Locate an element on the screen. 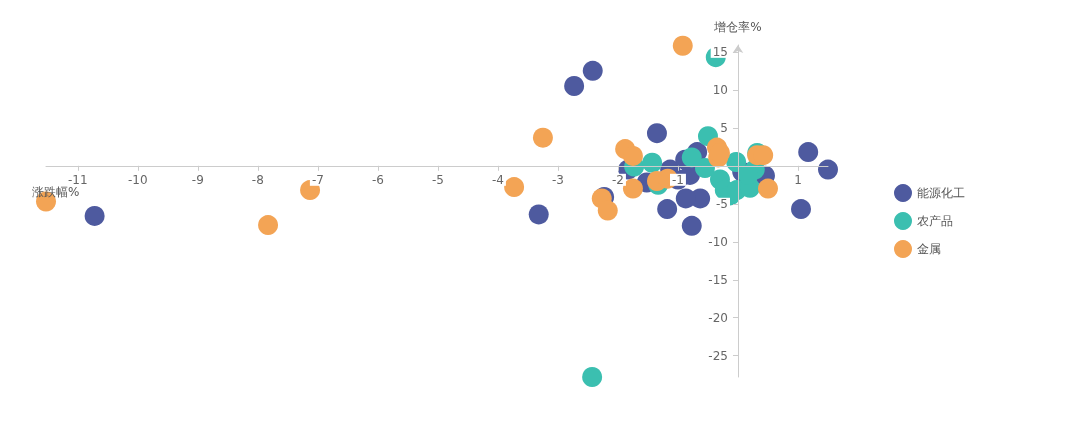 Image resolution: width=1080 pixels, height=442 pixels. legend-label: 能源化工 is located at coordinates (941, 193).